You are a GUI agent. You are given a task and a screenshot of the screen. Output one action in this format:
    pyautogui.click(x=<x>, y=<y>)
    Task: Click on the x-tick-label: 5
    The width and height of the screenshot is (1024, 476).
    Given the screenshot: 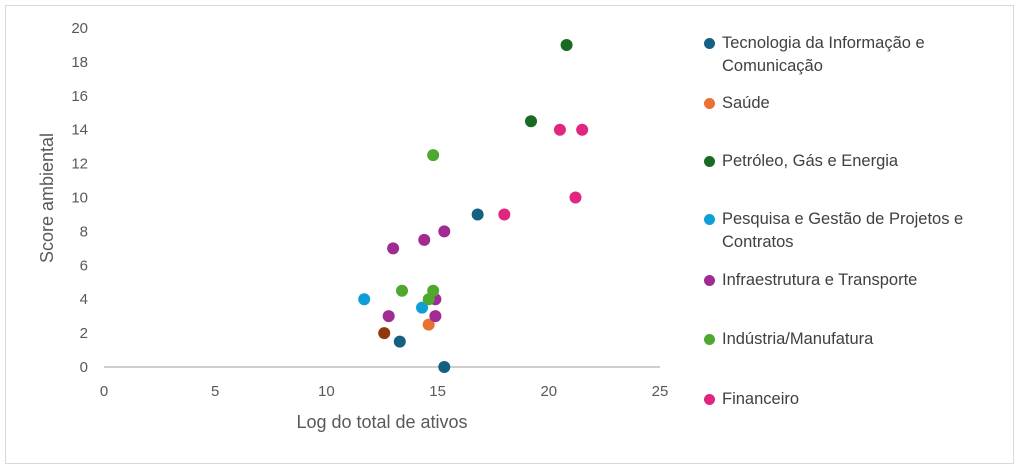 What is the action you would take?
    pyautogui.click(x=215, y=391)
    